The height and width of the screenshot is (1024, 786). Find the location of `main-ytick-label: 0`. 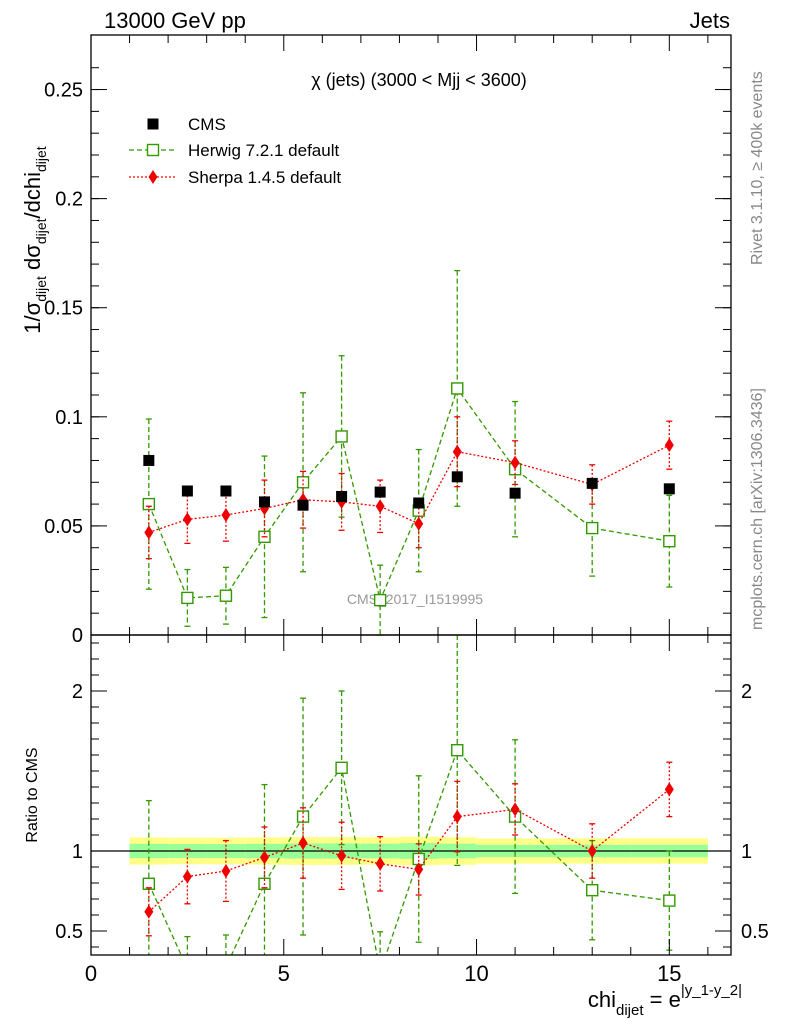

main-ytick-label: 0 is located at coordinates (77, 636).